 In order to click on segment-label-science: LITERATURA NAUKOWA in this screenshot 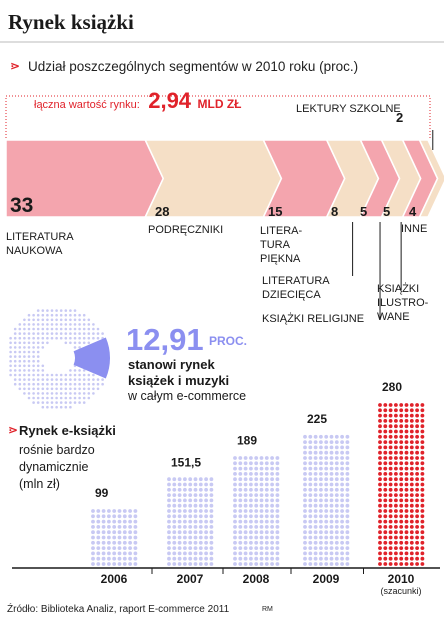, I will do `click(40, 244)`.